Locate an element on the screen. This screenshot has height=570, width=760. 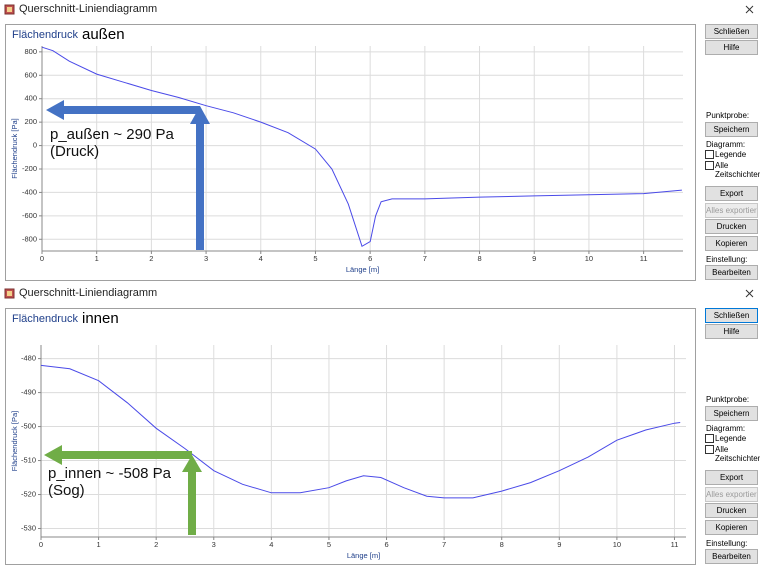
annotation: p_außen ~ 290 Pa is located at coordinates (112, 134).